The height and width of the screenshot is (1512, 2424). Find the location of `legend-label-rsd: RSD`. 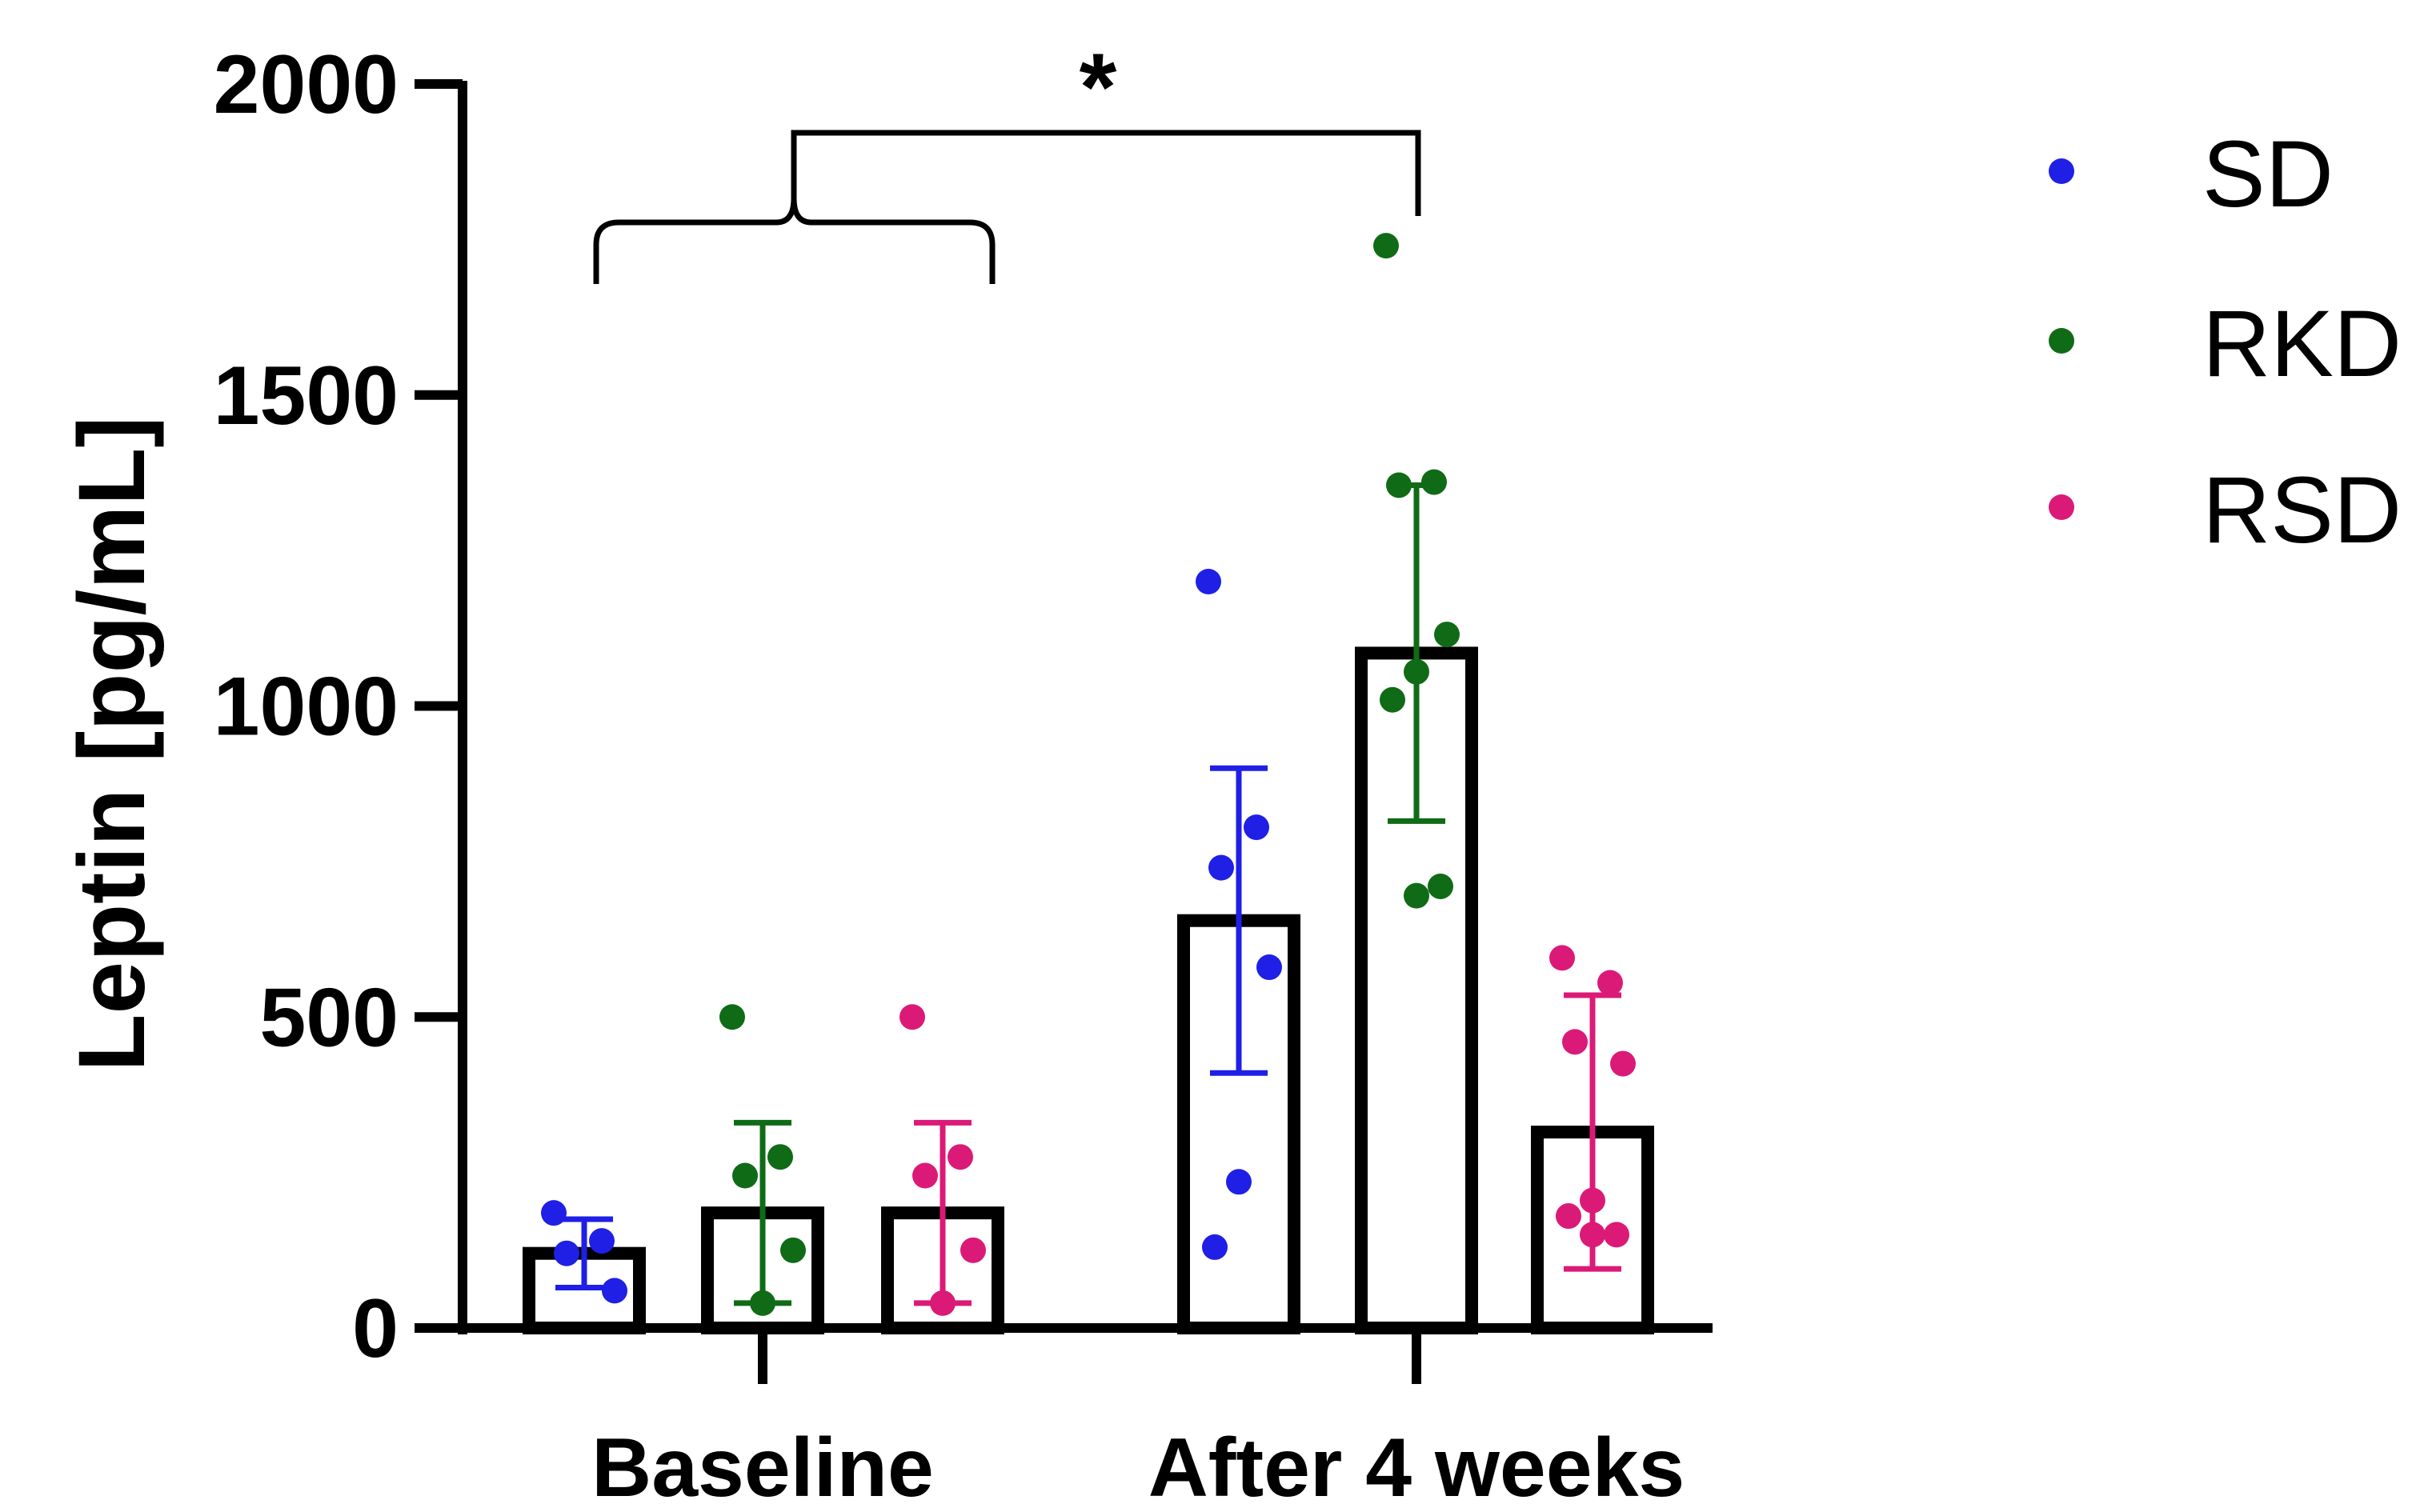

legend-label-rsd: RSD is located at coordinates (2302, 510).